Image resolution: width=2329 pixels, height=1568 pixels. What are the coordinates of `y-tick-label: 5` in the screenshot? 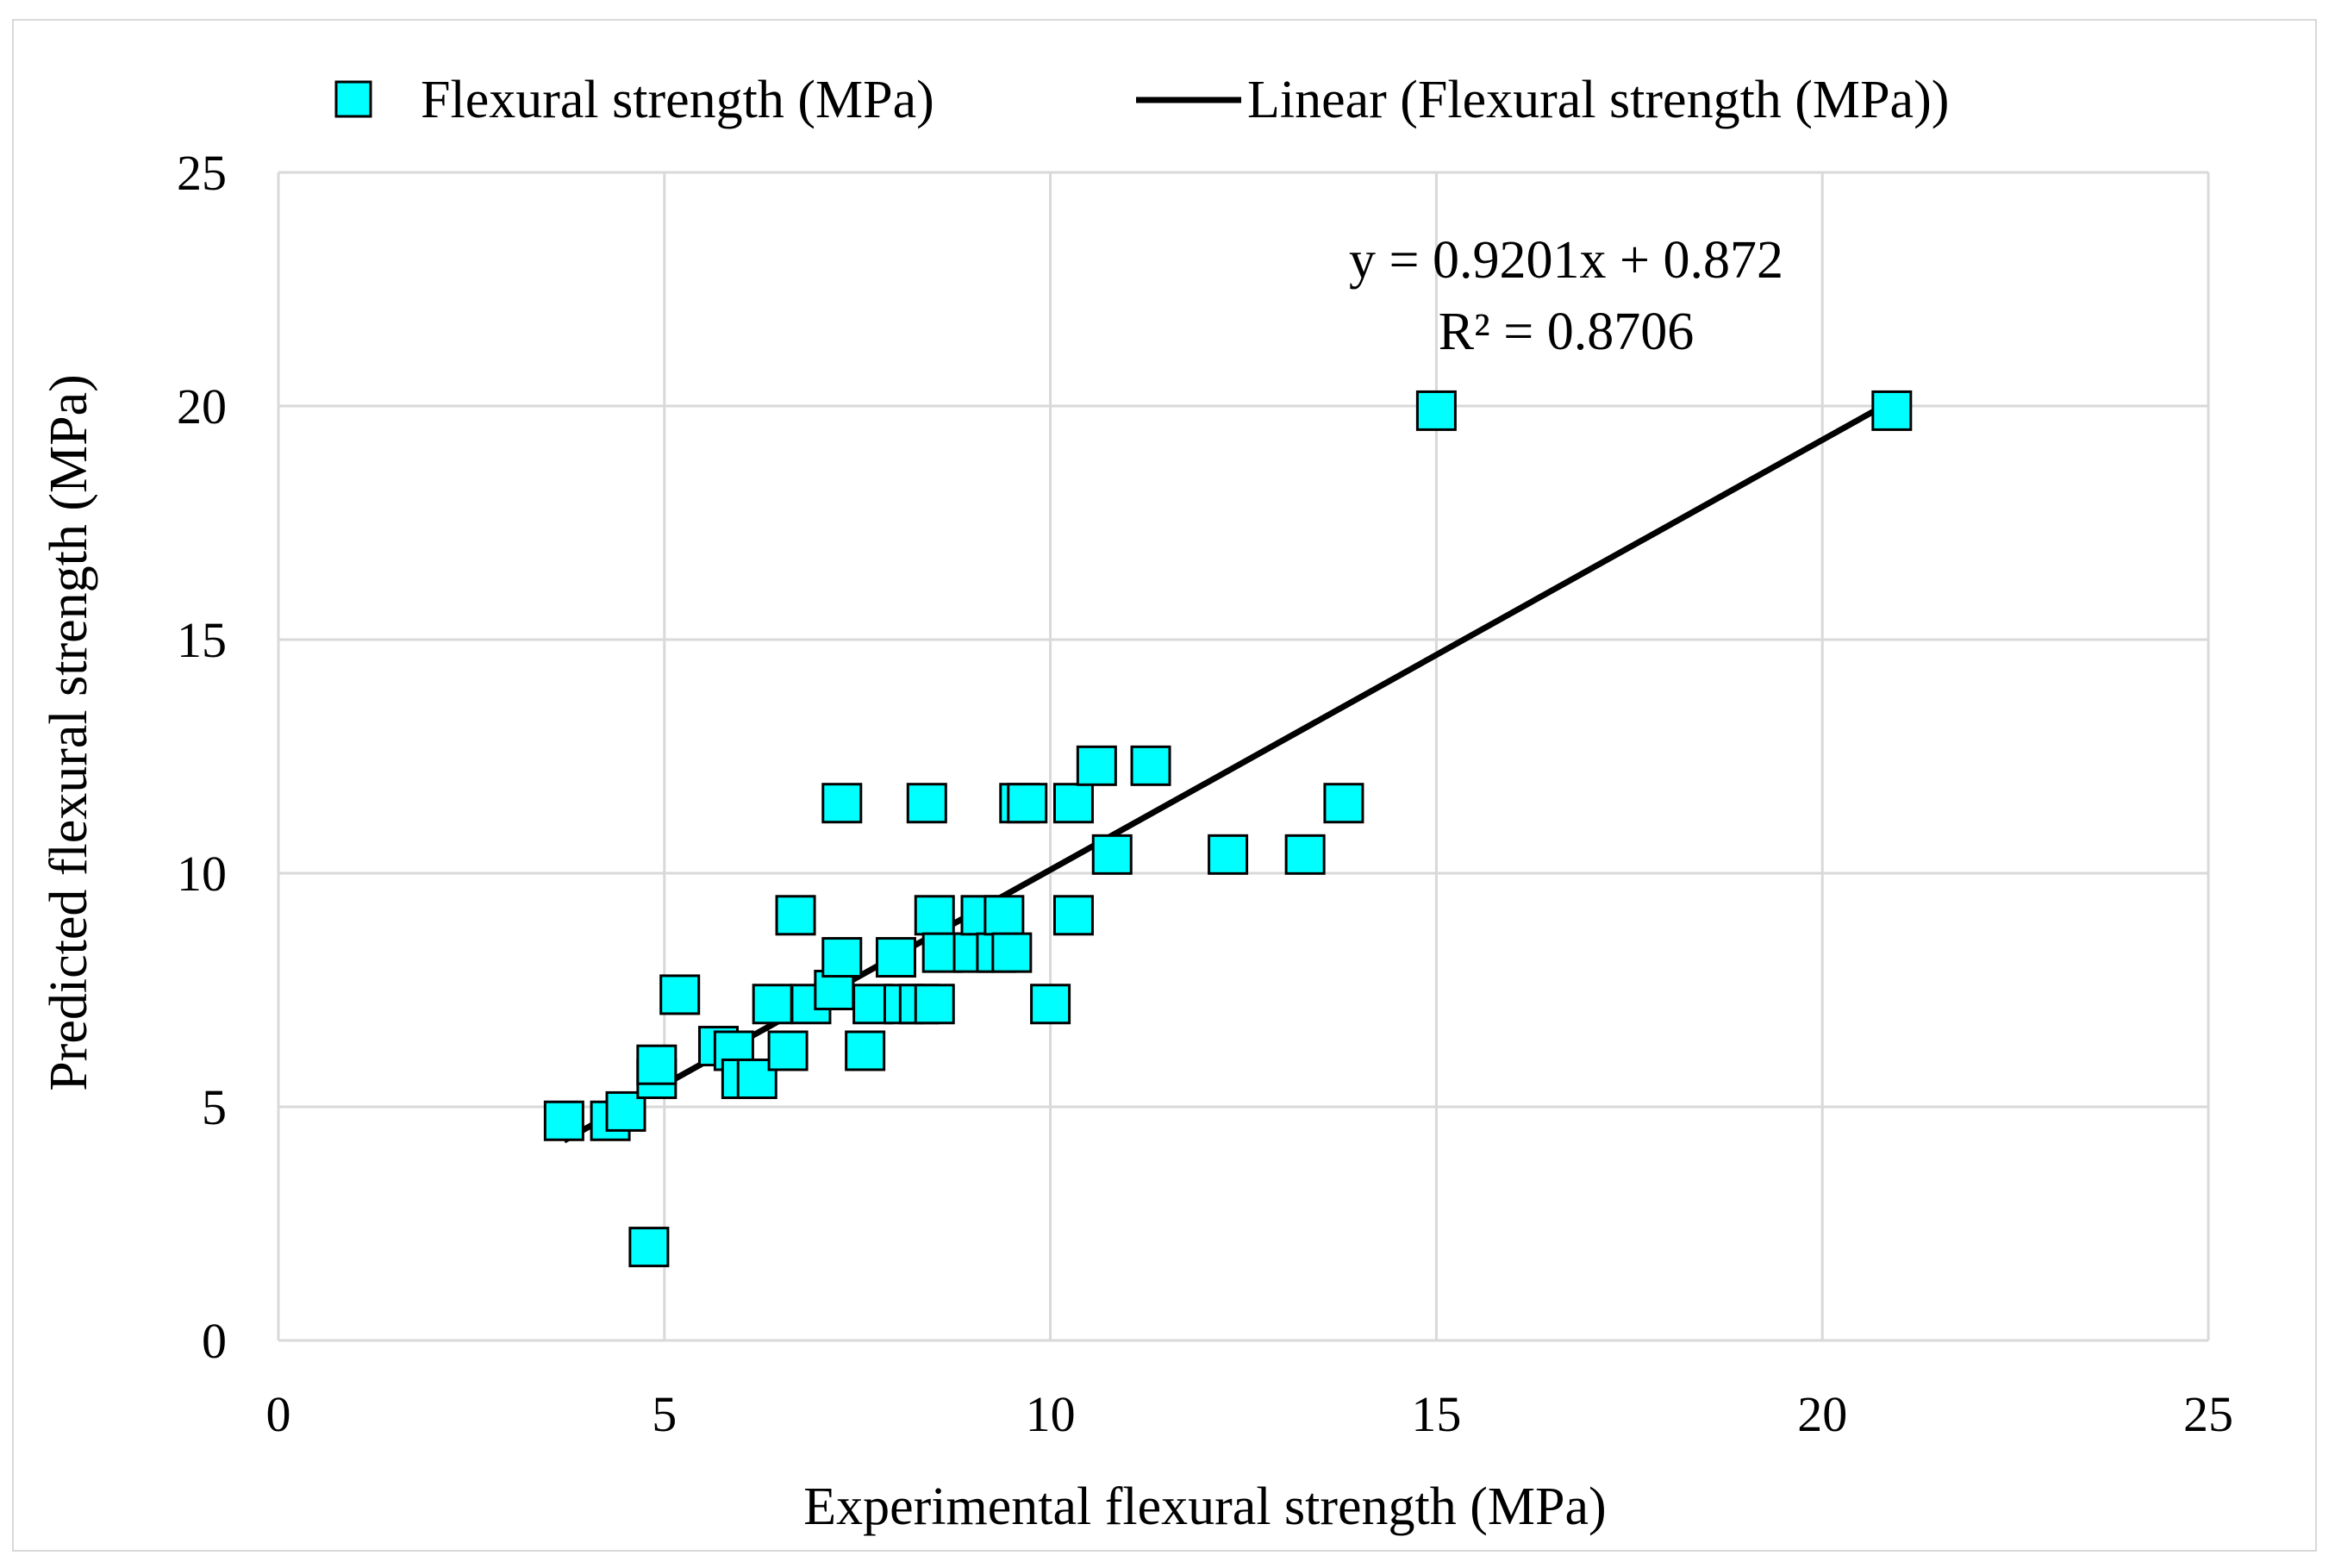 It's located at (214, 1107).